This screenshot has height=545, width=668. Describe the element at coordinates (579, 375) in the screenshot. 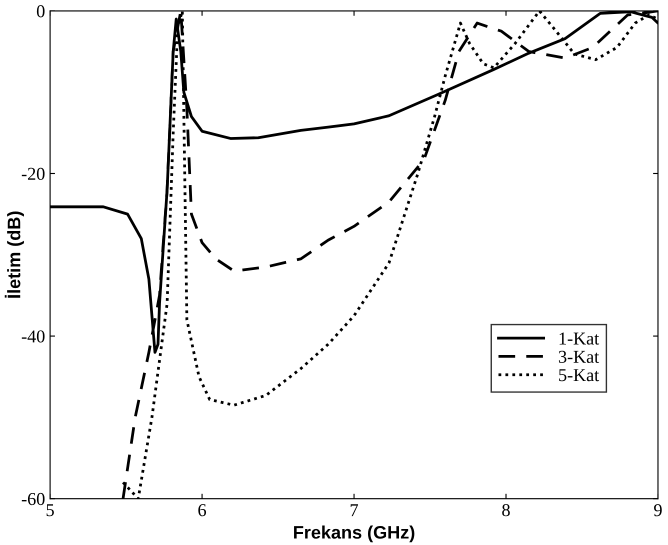

I see `legend-label: 5-Kat` at that location.